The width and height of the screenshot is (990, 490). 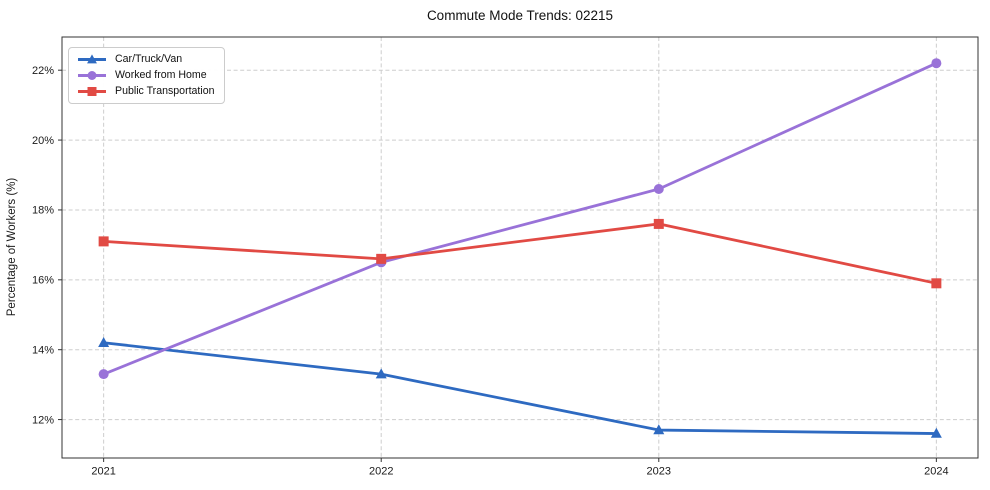 I want to click on legend-item-worked-from-home: Worked from Home, so click(x=145, y=75).